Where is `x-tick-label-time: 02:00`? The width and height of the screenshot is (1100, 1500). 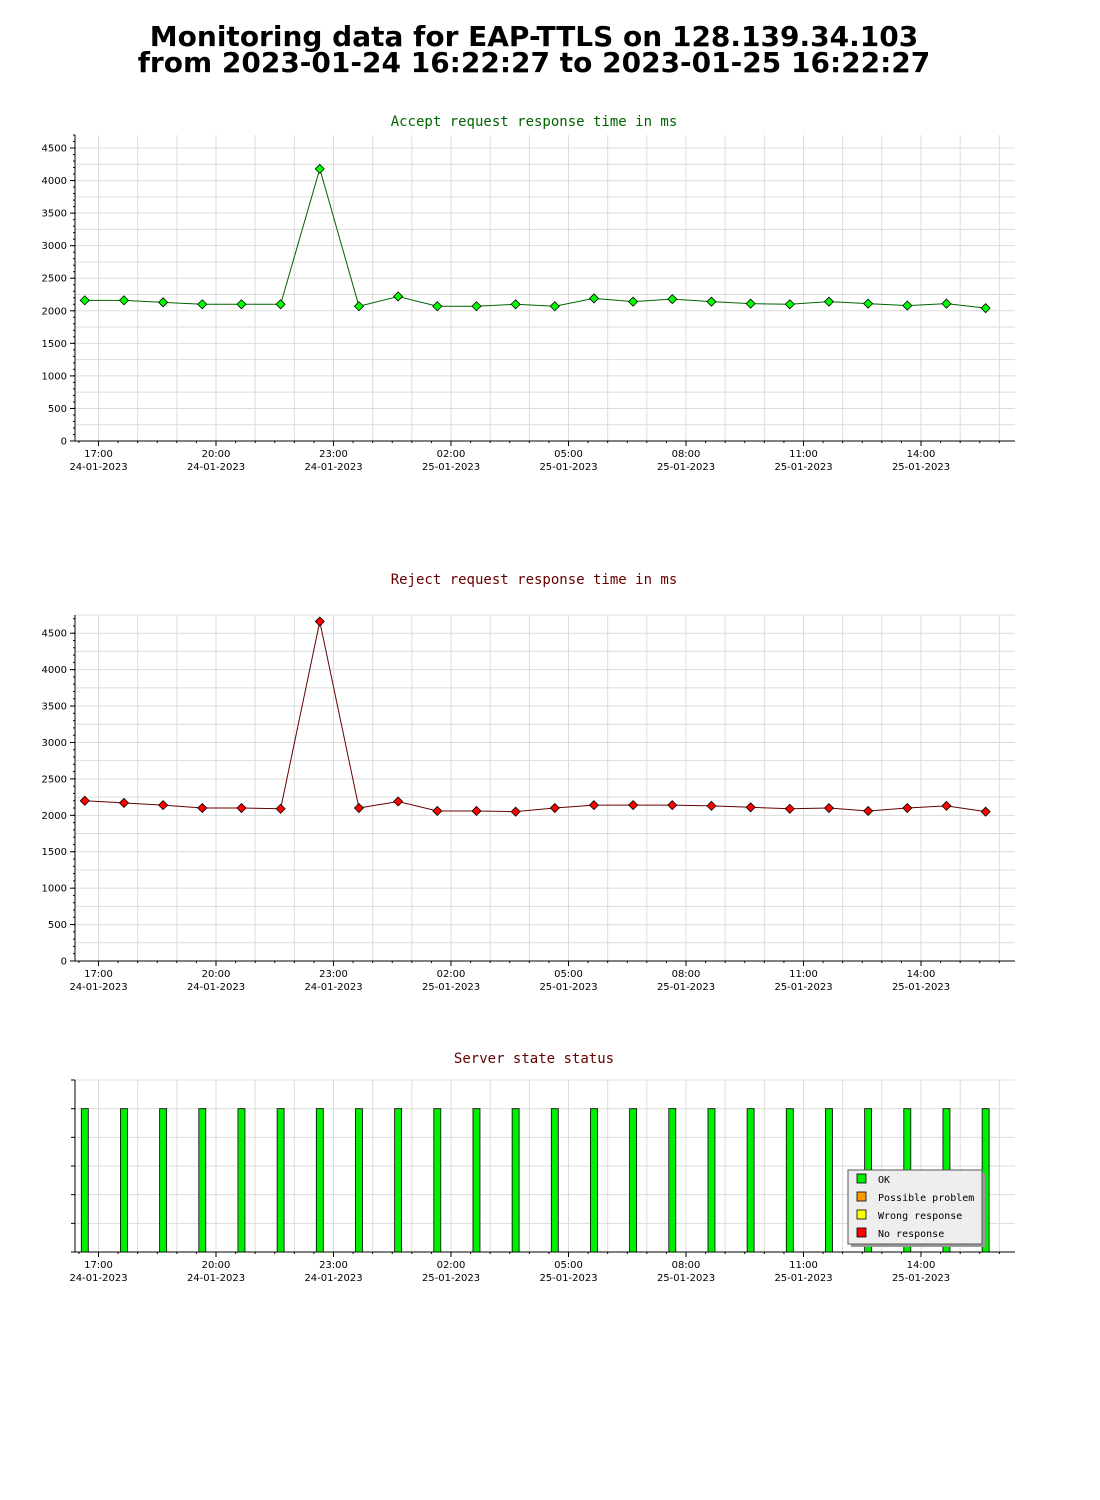
x-tick-label-time: 02:00 is located at coordinates (451, 1265).